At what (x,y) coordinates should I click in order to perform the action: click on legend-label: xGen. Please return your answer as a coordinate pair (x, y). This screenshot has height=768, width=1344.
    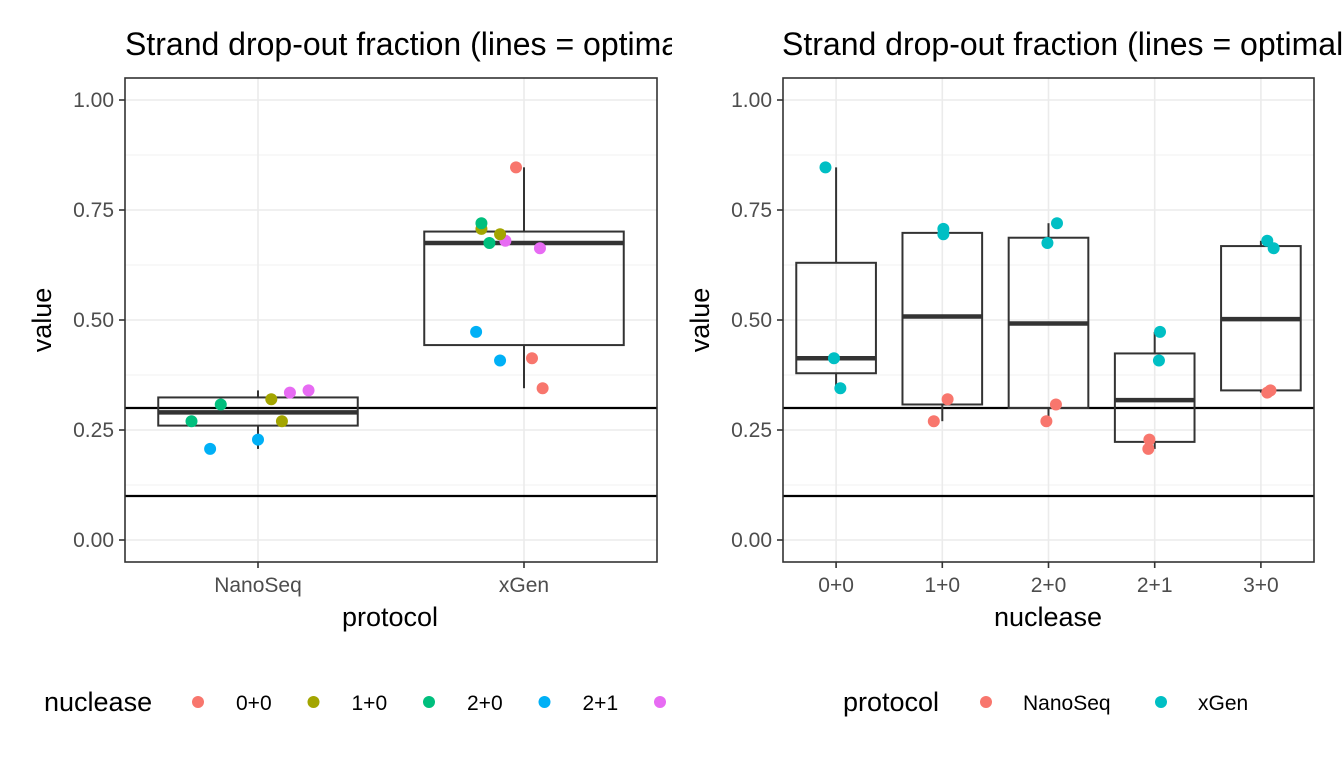
    Looking at the image, I should click on (1223, 703).